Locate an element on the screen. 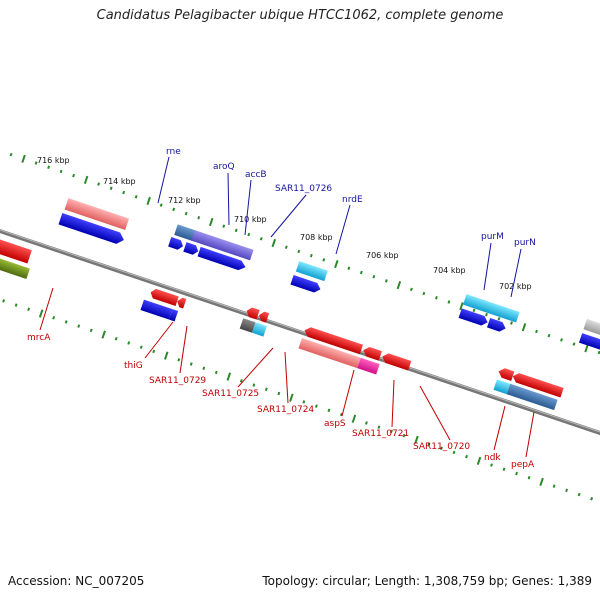 The height and width of the screenshot is (600, 600). scale-tick-label: 706 kbp is located at coordinates (382, 255).